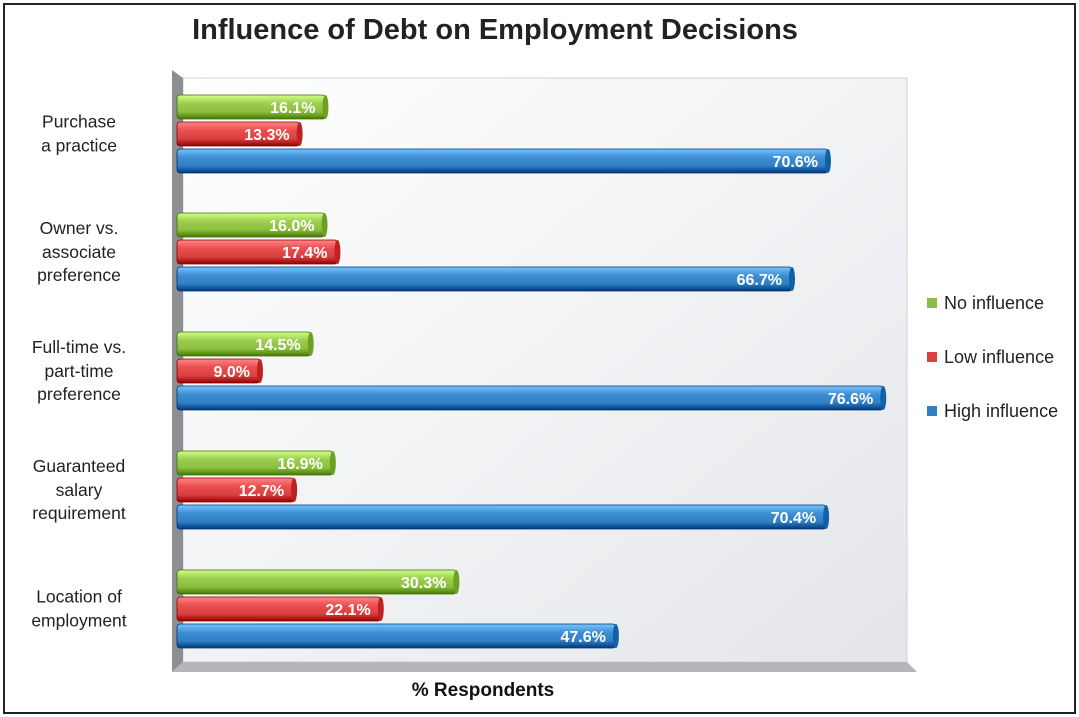 This screenshot has width=1079, height=717. What do you see at coordinates (261, 491) in the screenshot?
I see `data-label: 12.7%` at bounding box center [261, 491].